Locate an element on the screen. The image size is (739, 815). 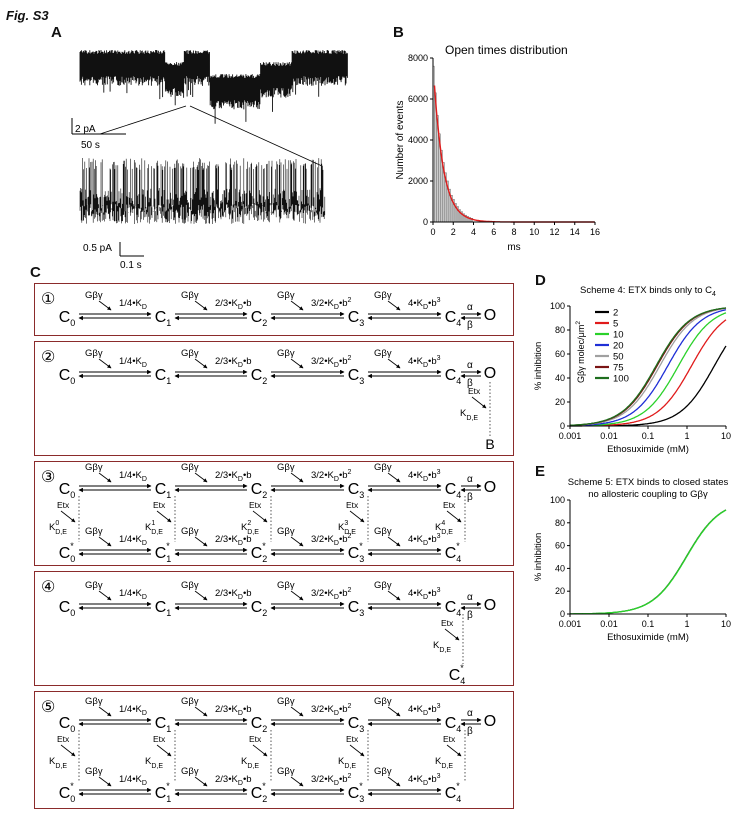
zoom-line-left is located at coordinates (143, 120).